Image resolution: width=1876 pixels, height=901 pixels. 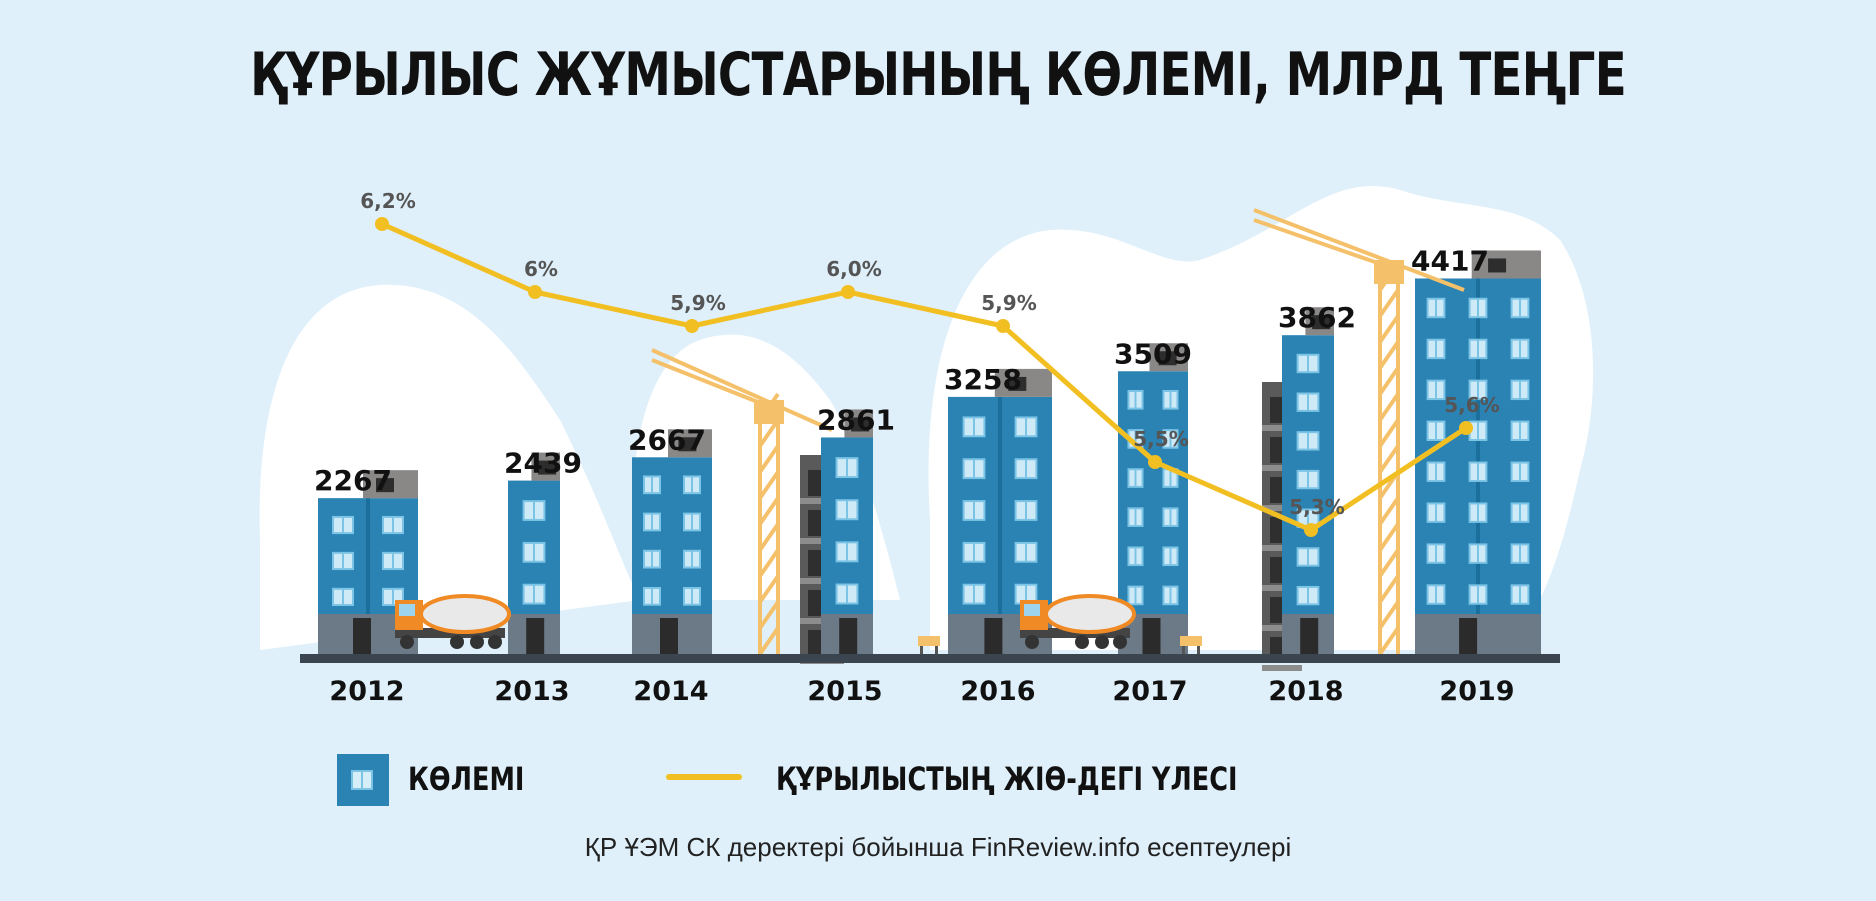 I want to click on bar-value-label: 3862, so click(x=1317, y=317).